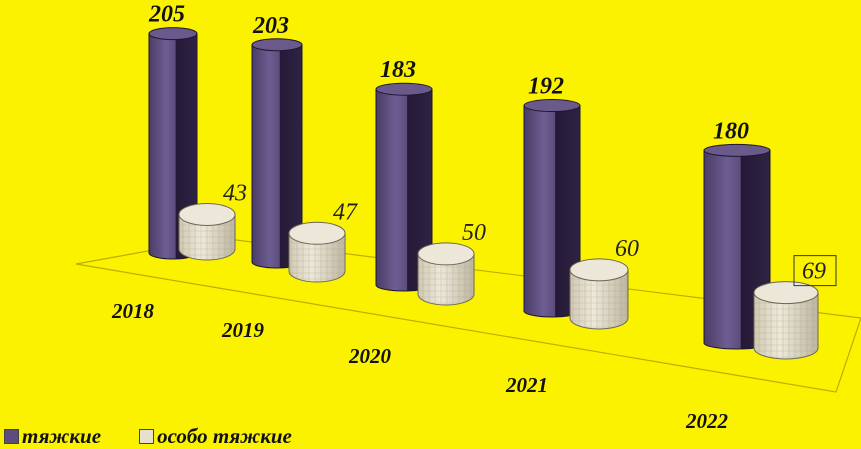  What do you see at coordinates (546, 87) in the screenshot?
I see `value-label-severe-2021: 192` at bounding box center [546, 87].